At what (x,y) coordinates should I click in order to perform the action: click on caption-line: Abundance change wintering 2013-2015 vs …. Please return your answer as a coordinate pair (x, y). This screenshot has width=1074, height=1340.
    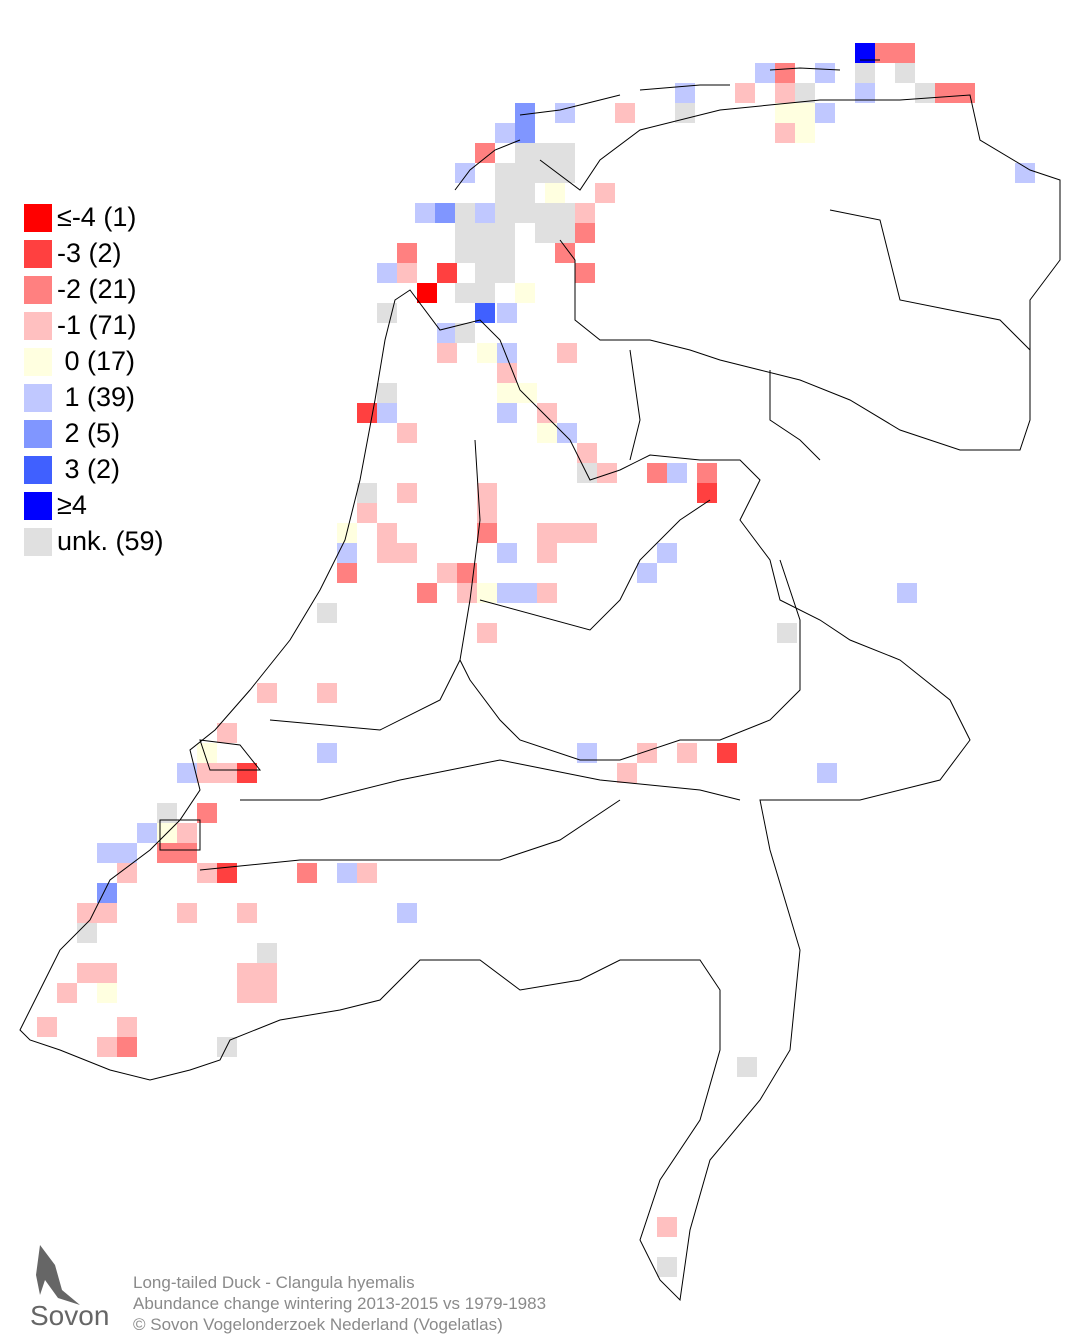
    Looking at the image, I should click on (339, 1303).